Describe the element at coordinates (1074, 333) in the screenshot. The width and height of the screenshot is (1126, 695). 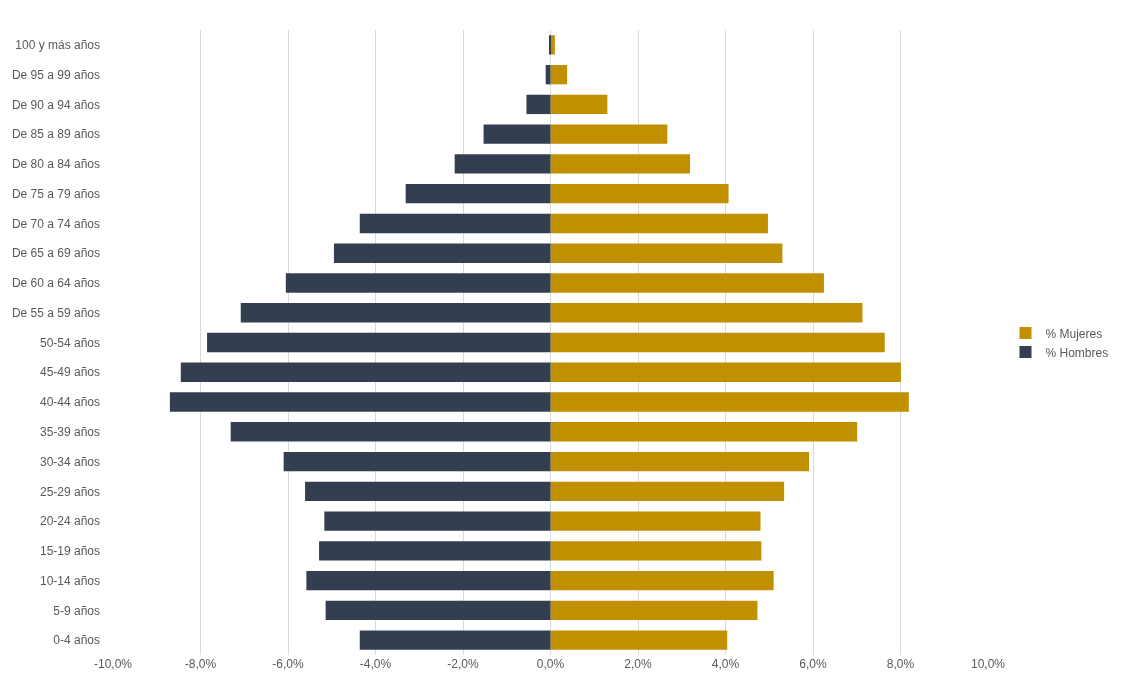
I see `legend-label: % Mujeres` at that location.